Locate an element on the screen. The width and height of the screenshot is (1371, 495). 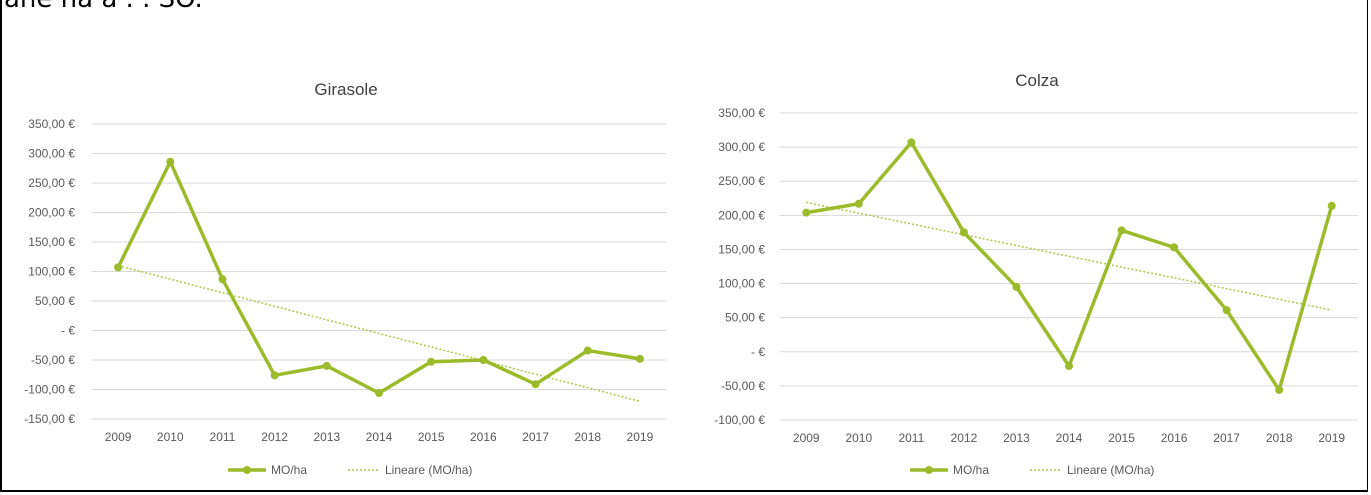
chart-title: Girasole is located at coordinates (345, 89).